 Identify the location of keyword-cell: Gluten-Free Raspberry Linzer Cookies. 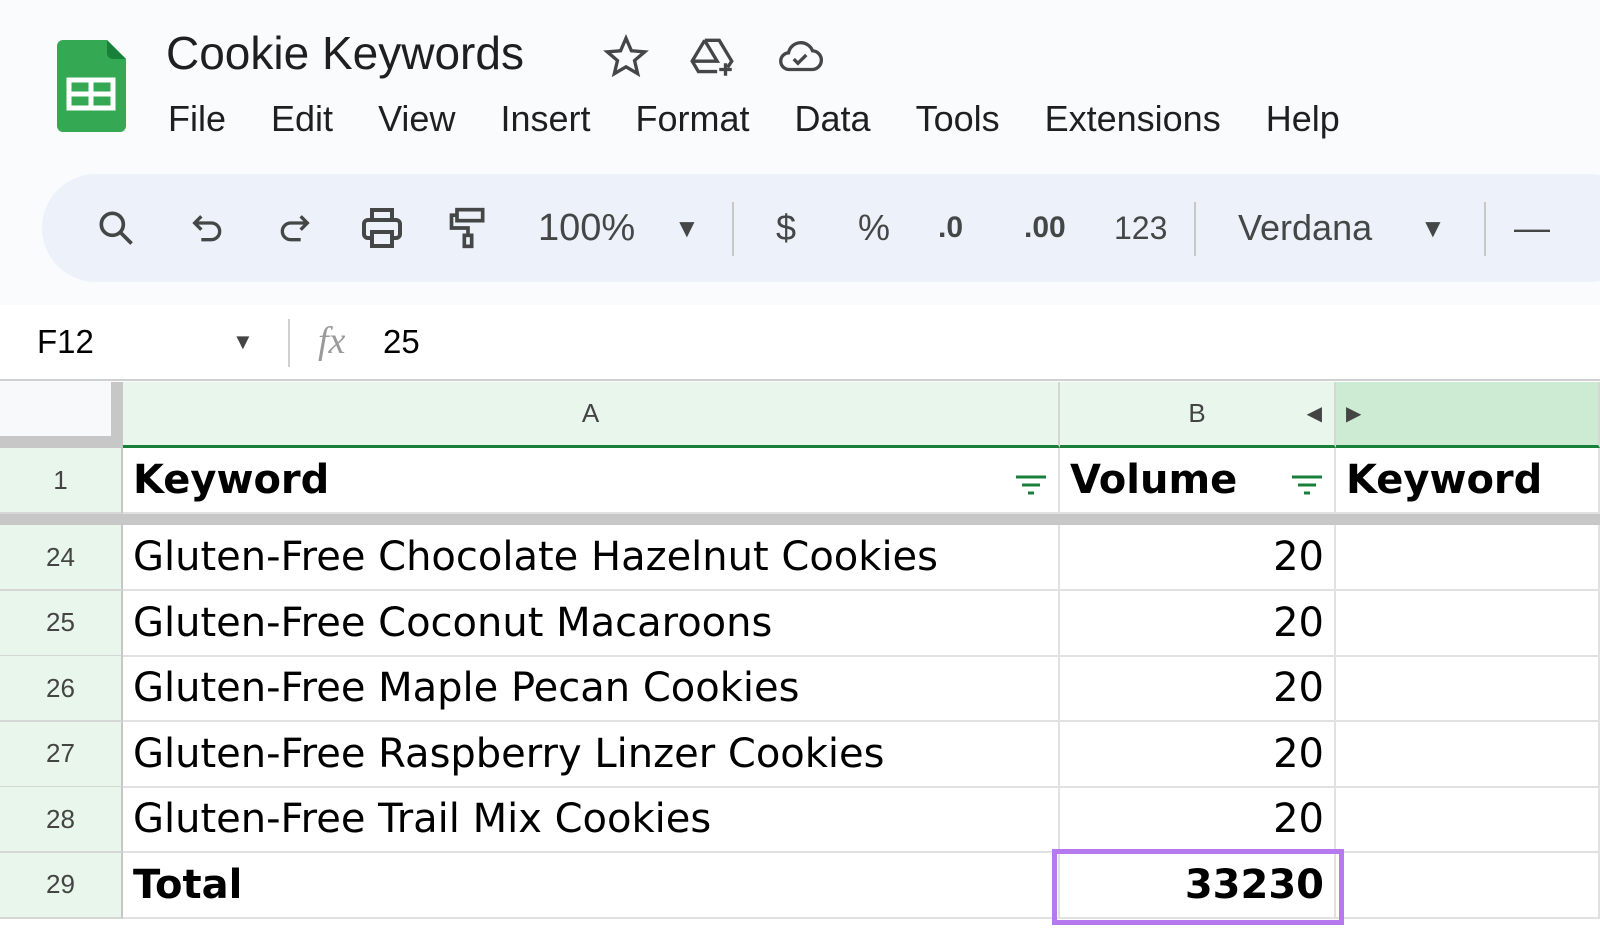
(591, 754).